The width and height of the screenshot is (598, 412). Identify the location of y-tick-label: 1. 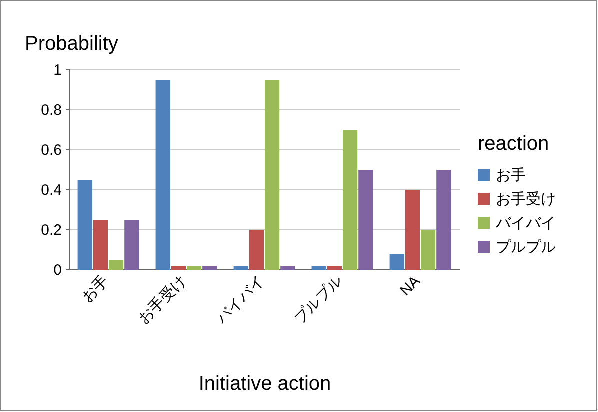
(58, 70).